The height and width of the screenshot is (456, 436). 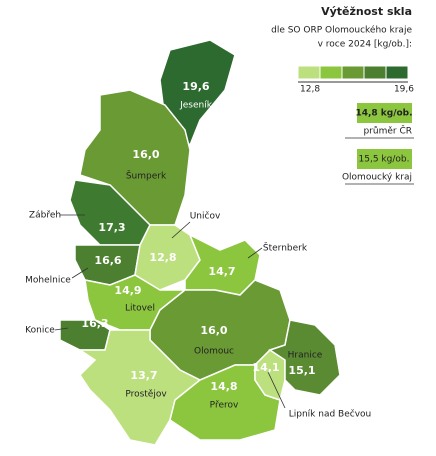 What do you see at coordinates (224, 406) in the screenshot?
I see `region-name: Přerov` at bounding box center [224, 406].